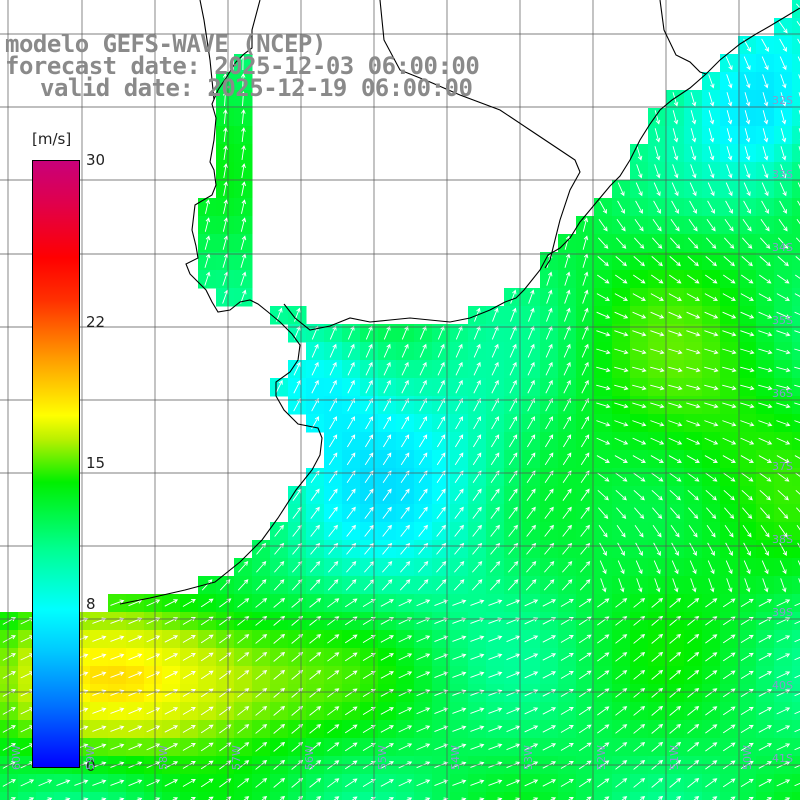 The height and width of the screenshot is (800, 800). Describe the element at coordinates (782, 539) in the screenshot. I see `lat-label: 38S` at that location.